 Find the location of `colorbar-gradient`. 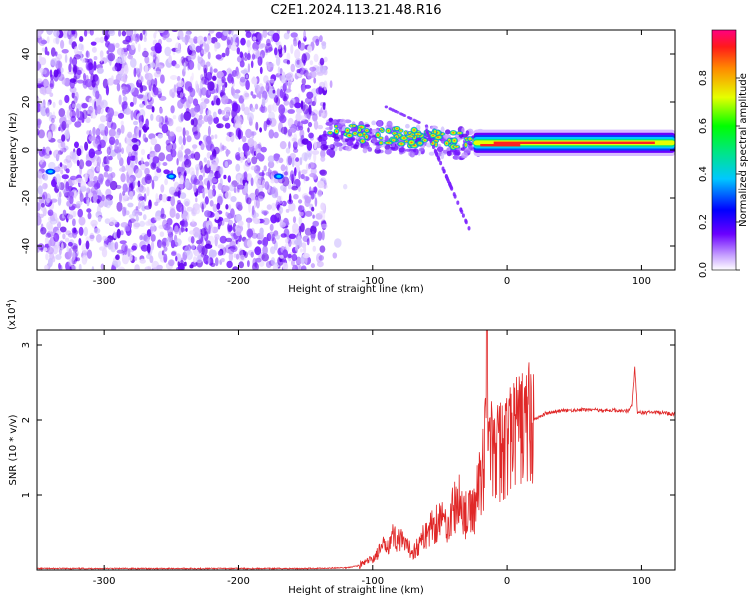

colorbar-gradient is located at coordinates (724, 150).